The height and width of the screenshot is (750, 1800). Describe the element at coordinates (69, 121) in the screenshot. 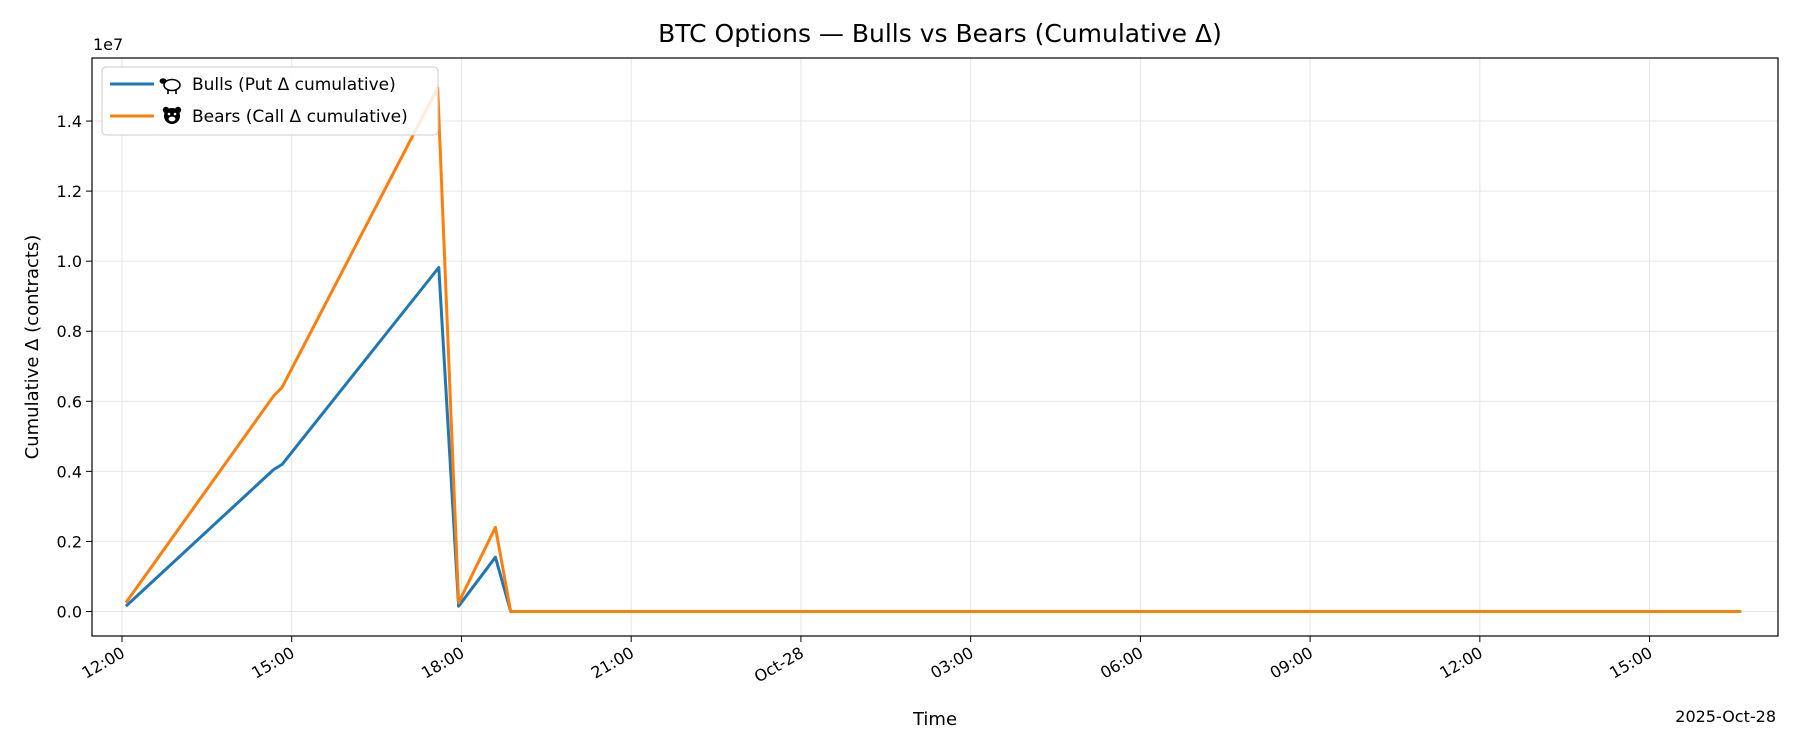

I see `y-tick-label: 1.4` at that location.